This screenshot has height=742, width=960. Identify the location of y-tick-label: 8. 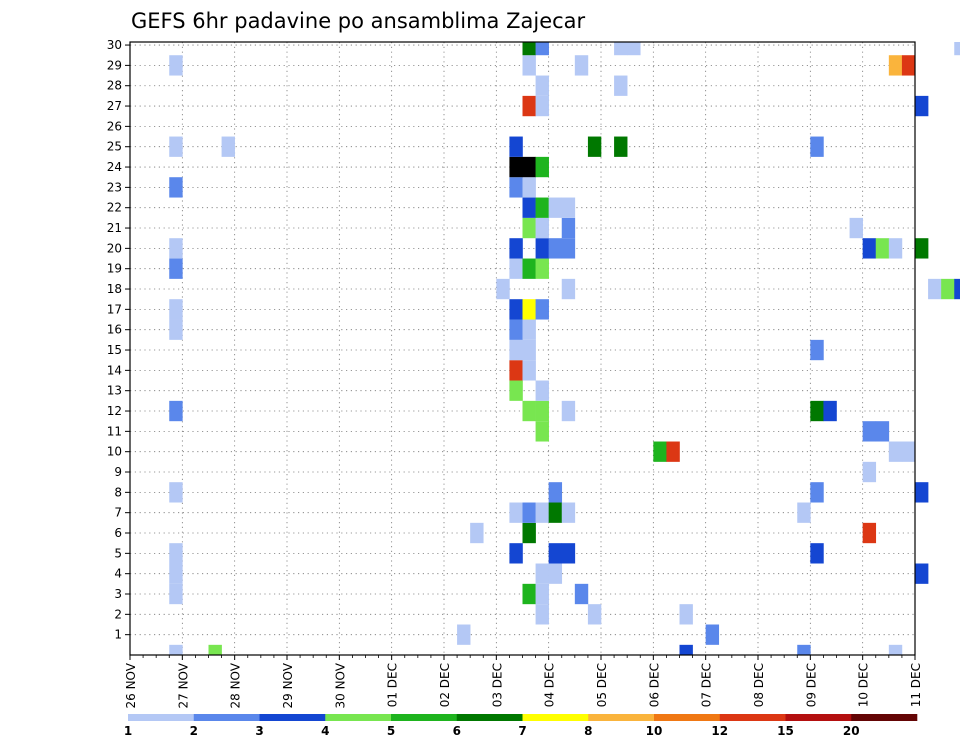
(118, 492).